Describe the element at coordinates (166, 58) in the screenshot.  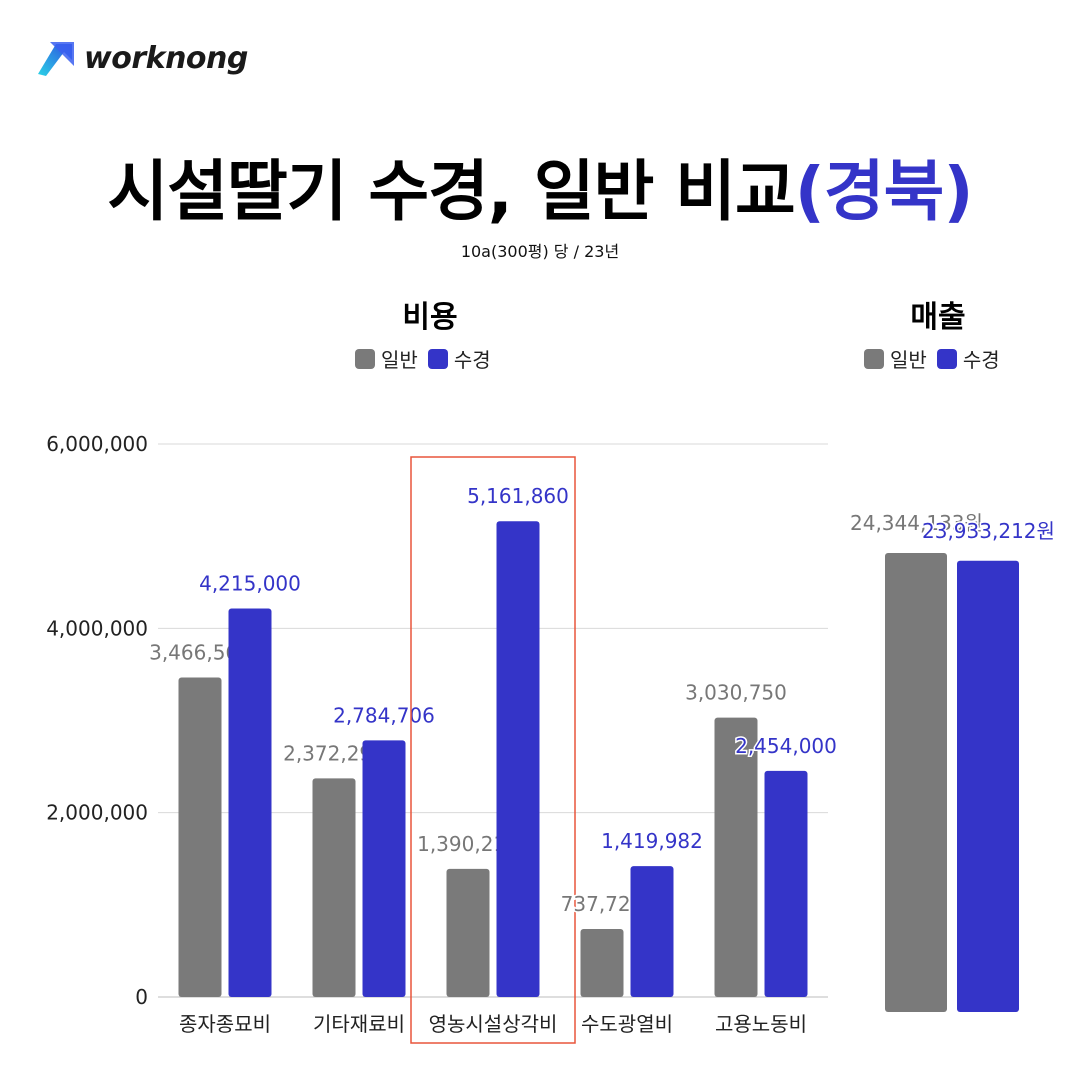
I see `brand-name: worknong` at that location.